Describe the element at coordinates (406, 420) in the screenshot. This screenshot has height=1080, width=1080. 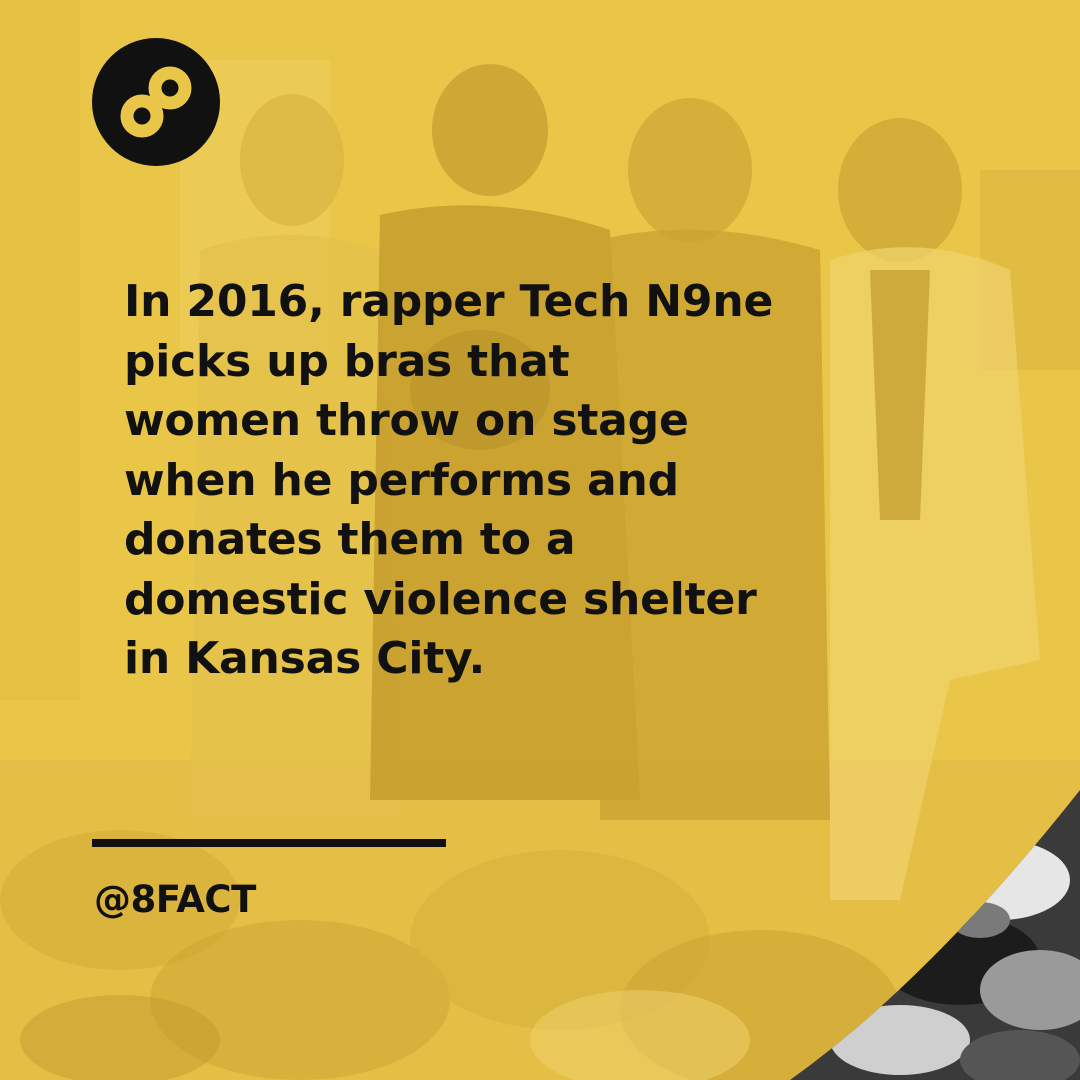
I see `fact-line: women throw on stage` at that location.